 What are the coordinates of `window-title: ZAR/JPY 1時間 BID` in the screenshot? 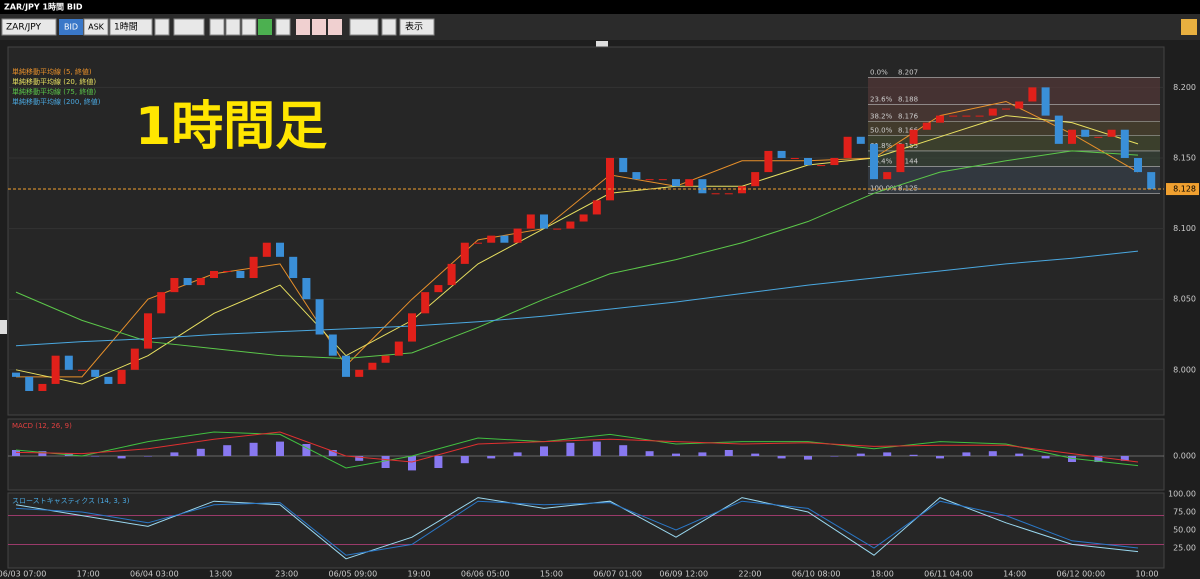 It's located at (43, 7).